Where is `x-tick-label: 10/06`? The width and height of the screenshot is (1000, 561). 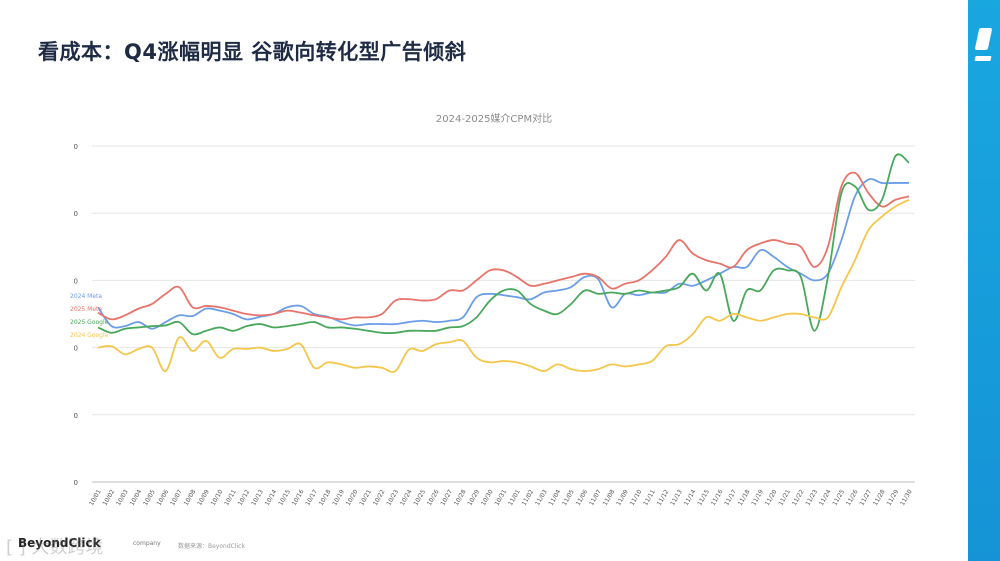 x-tick-label: 10/06 is located at coordinates (163, 497).